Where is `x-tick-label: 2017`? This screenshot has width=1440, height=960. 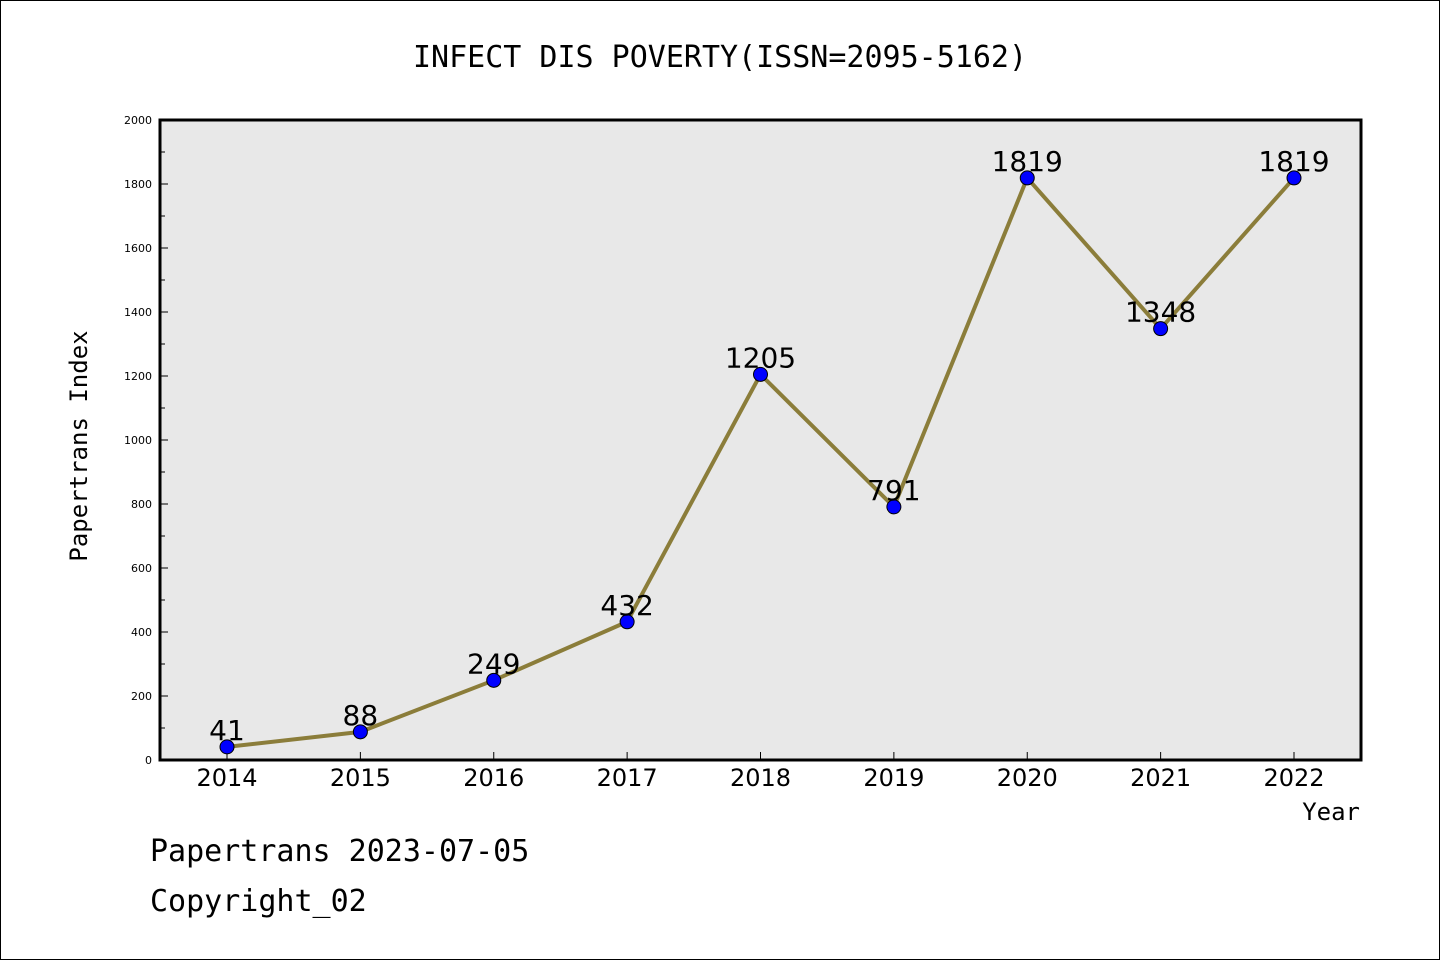
x-tick-label: 2017 is located at coordinates (627, 778).